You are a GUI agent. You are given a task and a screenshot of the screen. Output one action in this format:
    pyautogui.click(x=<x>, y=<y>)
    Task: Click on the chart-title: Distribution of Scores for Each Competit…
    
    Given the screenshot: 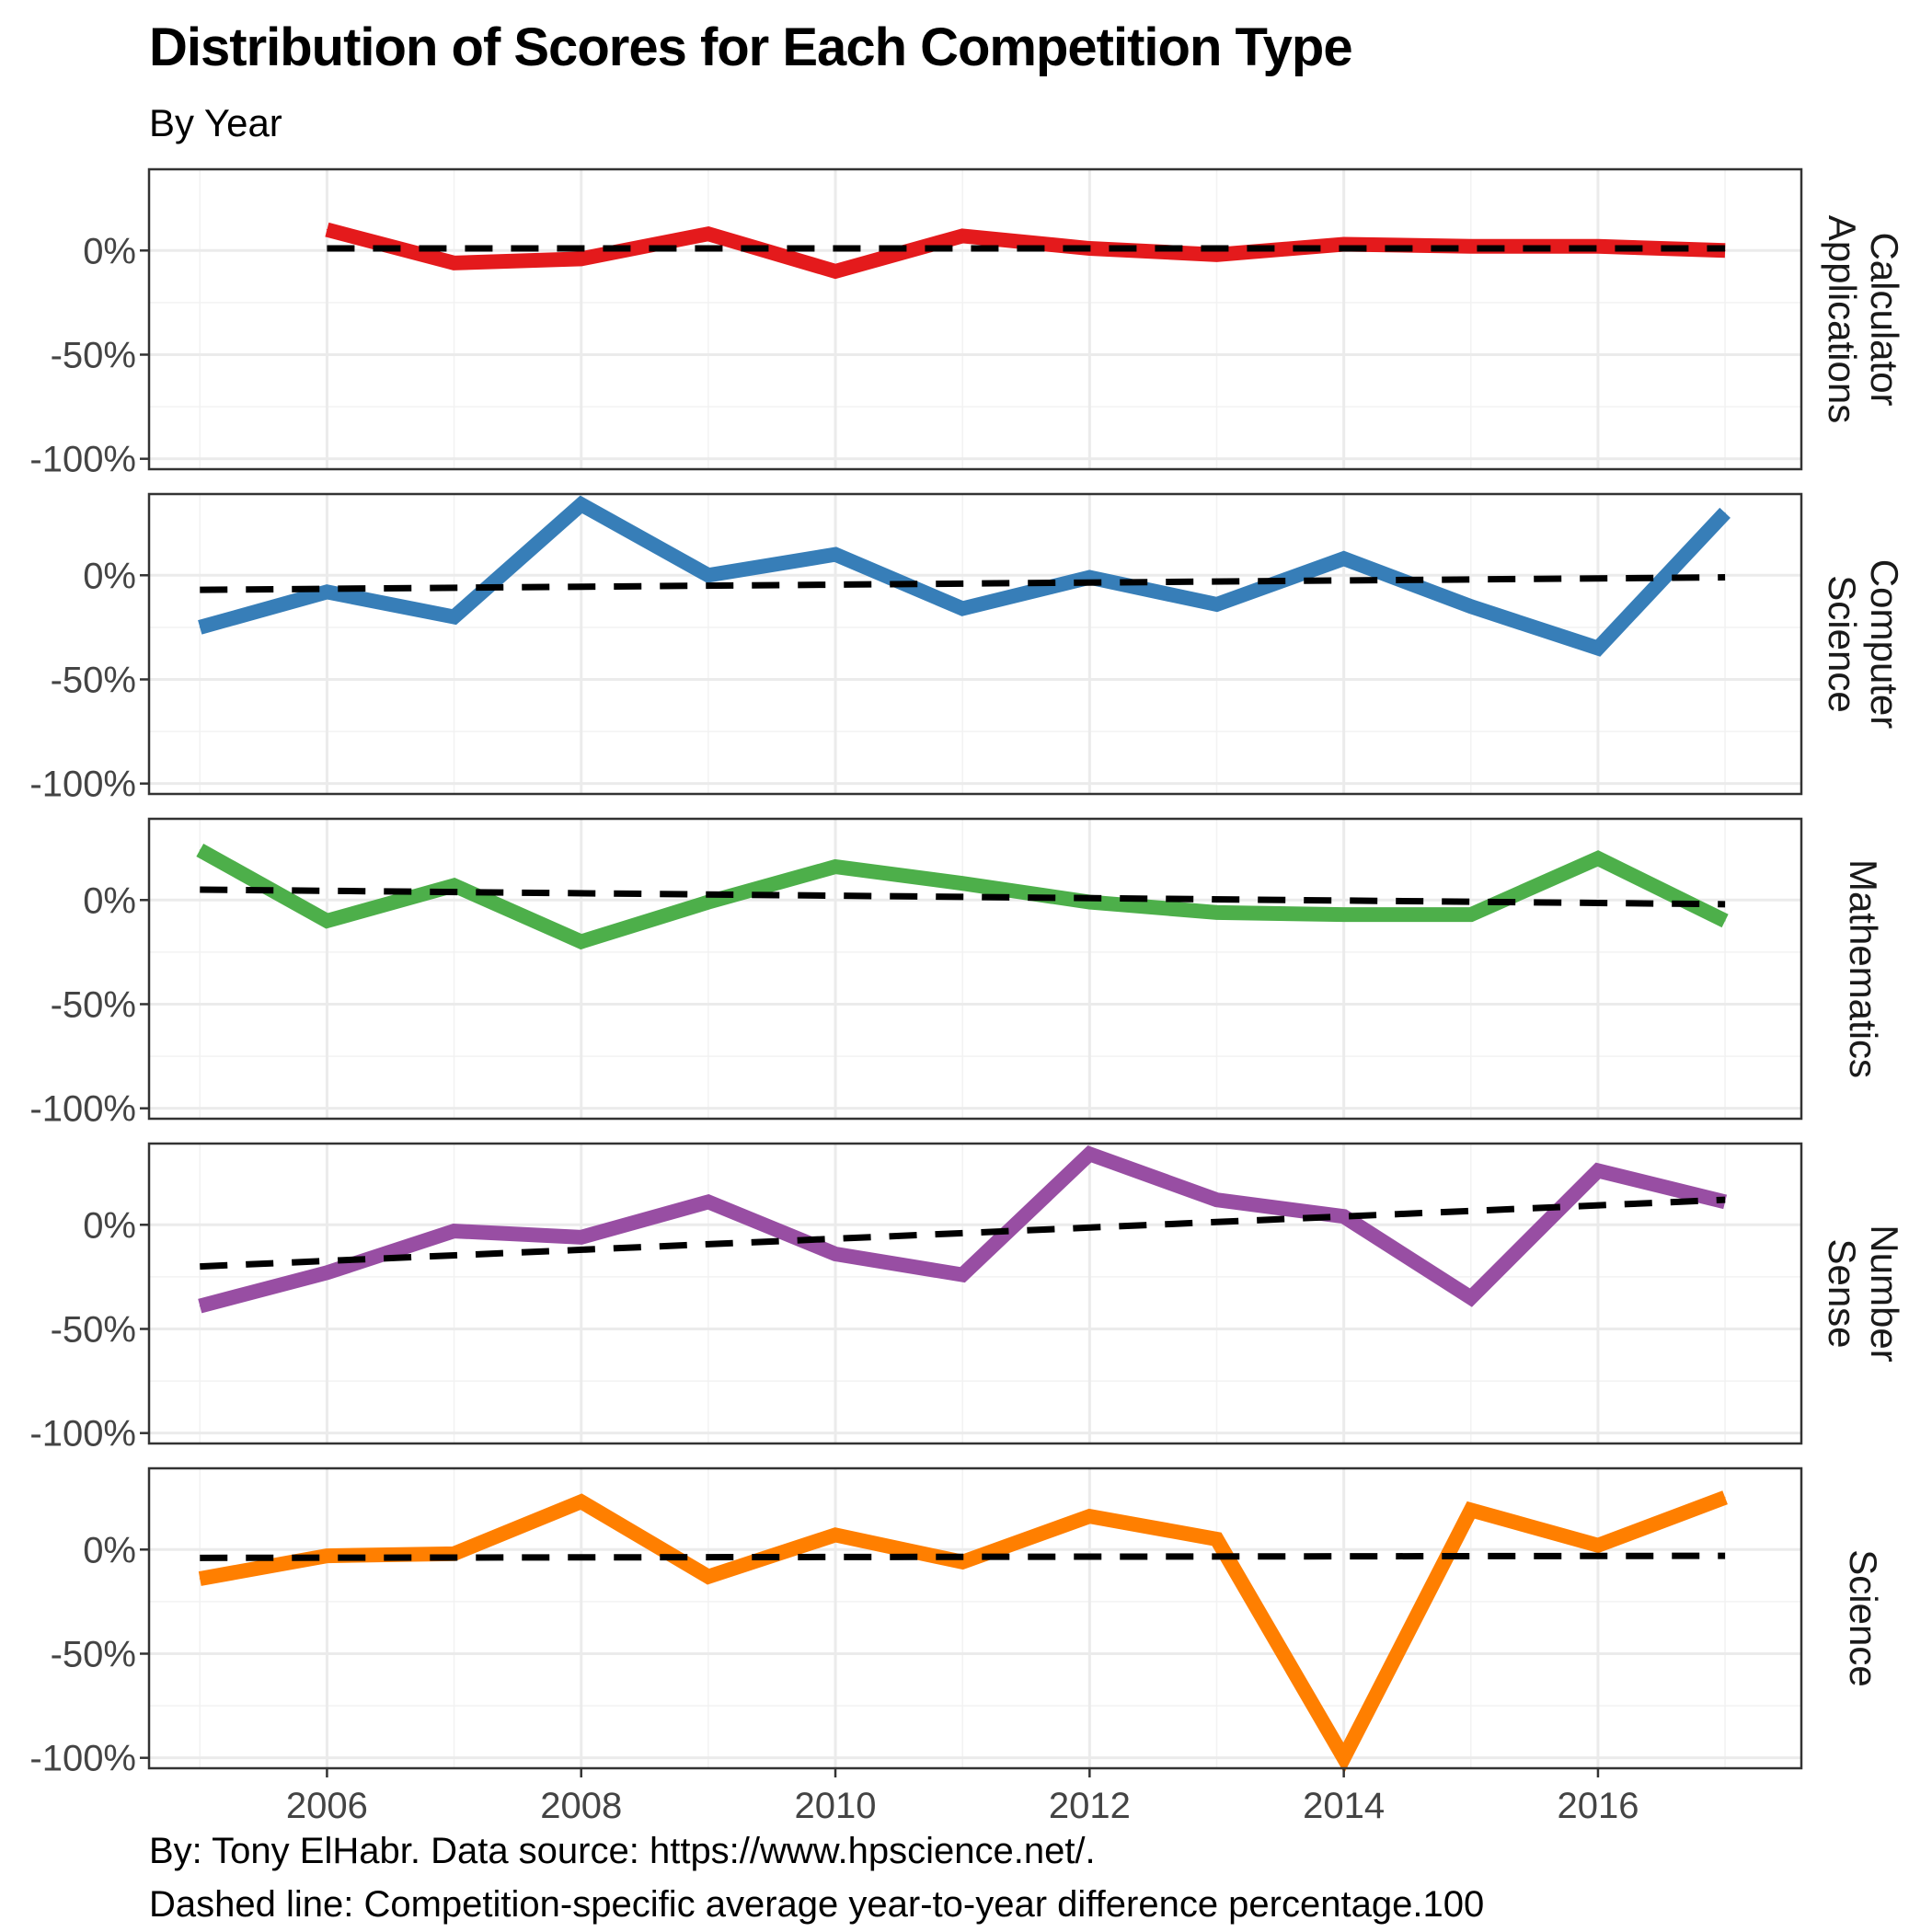 What is the action you would take?
    pyautogui.click(x=751, y=47)
    